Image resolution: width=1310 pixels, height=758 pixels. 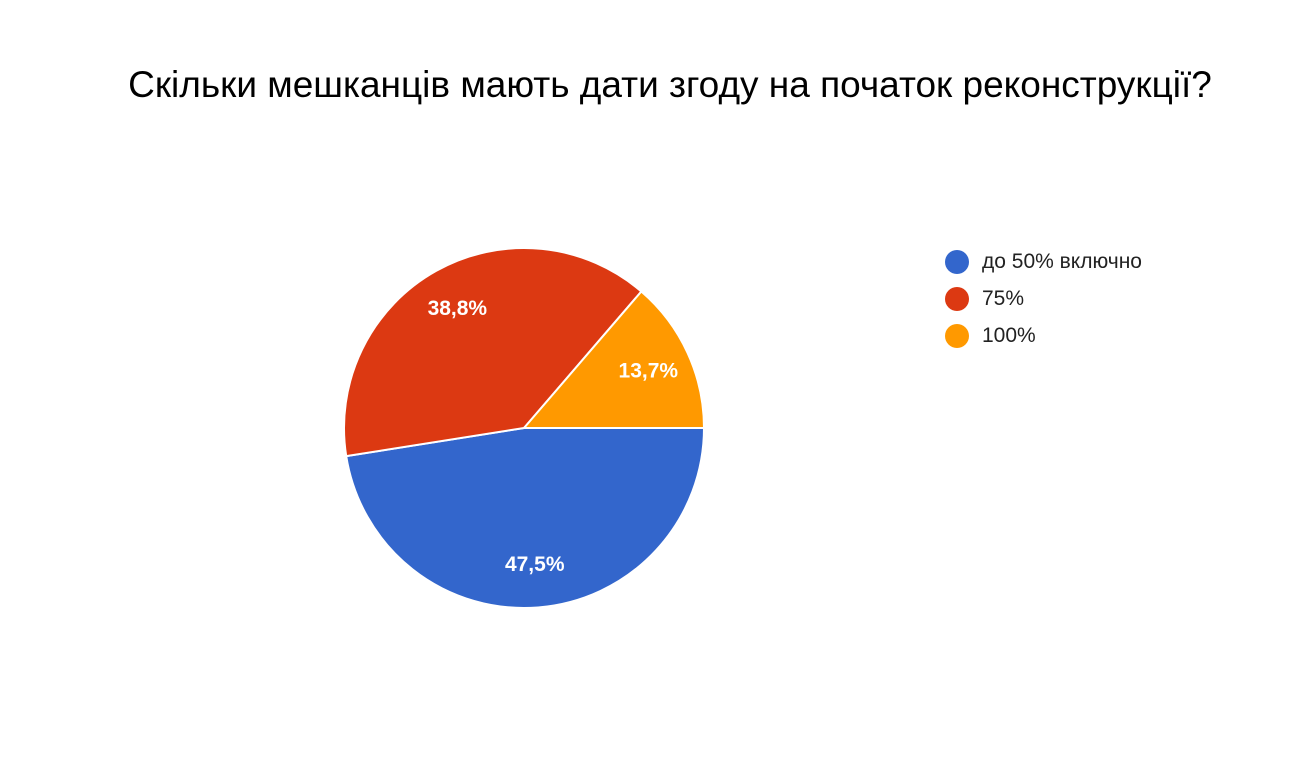 I want to click on legend-label-1: 75%, so click(x=1003, y=298).